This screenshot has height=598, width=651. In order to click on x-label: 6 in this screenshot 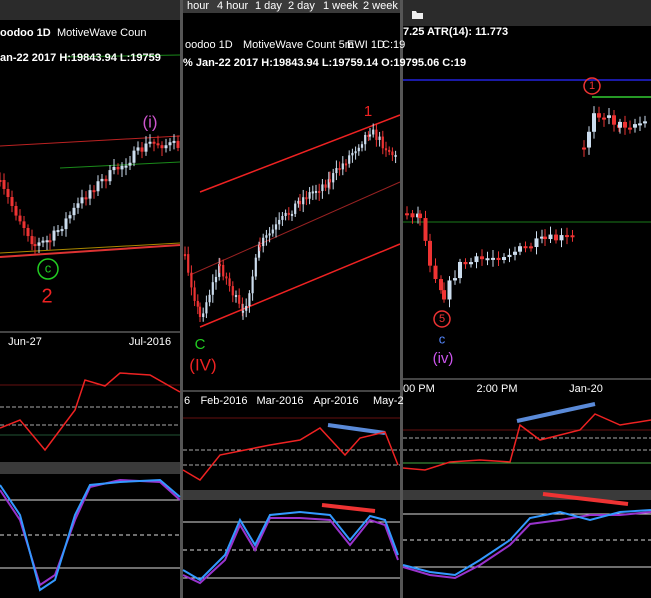, I will do `click(187, 401)`.